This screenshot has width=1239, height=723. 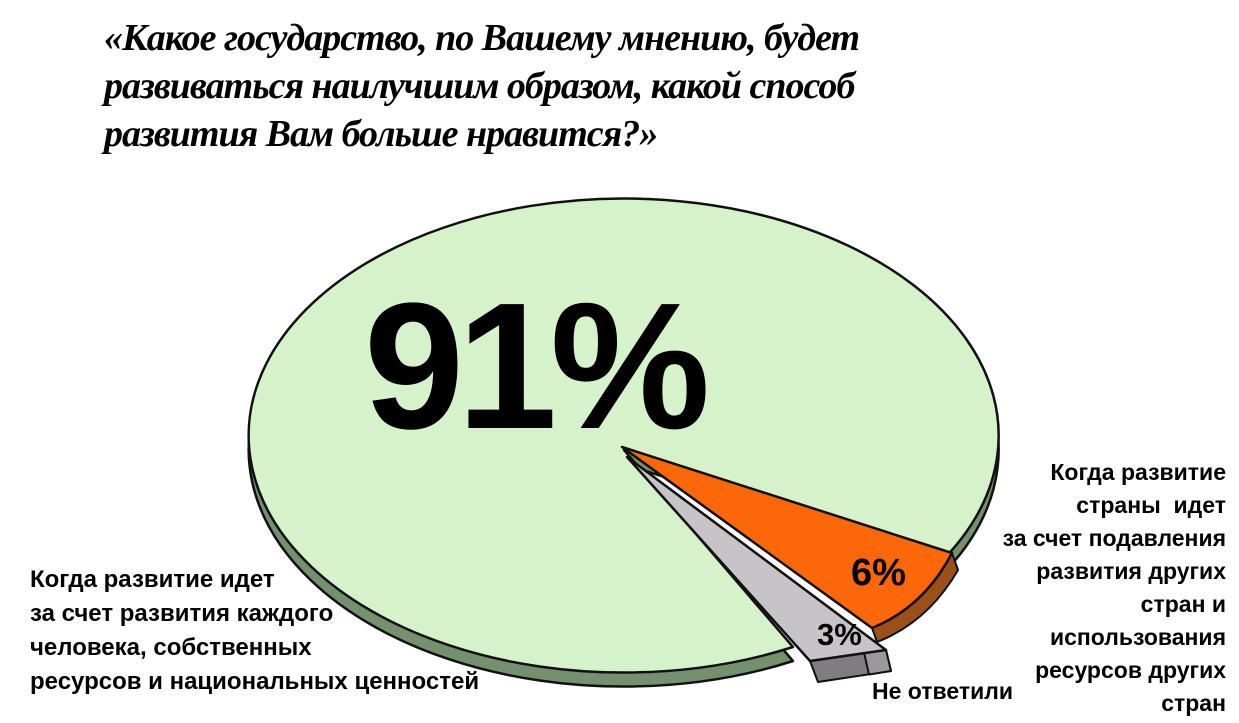 I want to click on caption-no-answer: Не ответили, so click(x=943, y=691).